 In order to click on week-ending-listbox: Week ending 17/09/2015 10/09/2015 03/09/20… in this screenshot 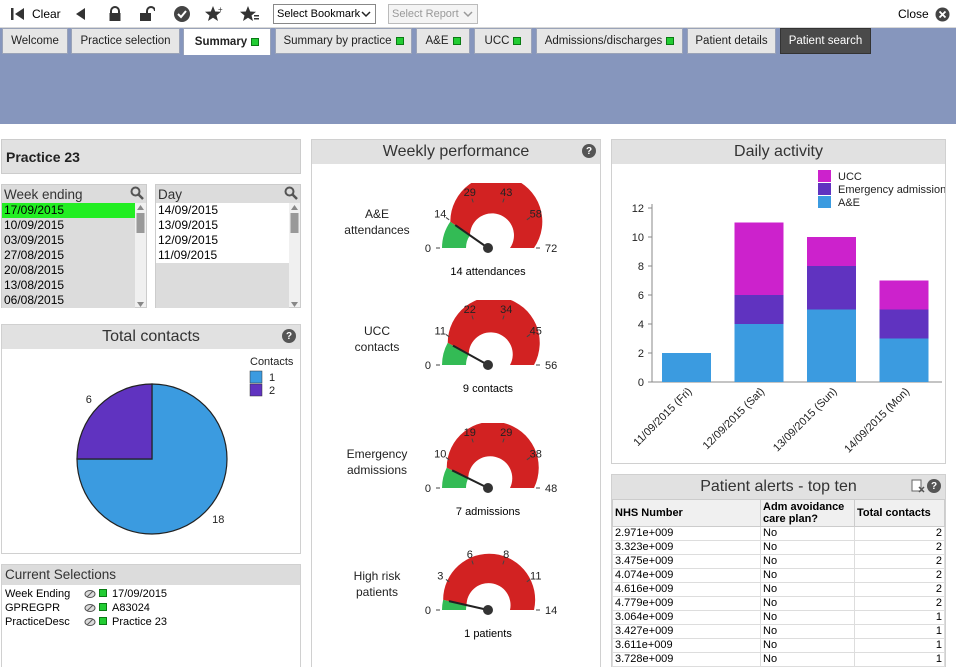, I will do `click(74, 246)`.